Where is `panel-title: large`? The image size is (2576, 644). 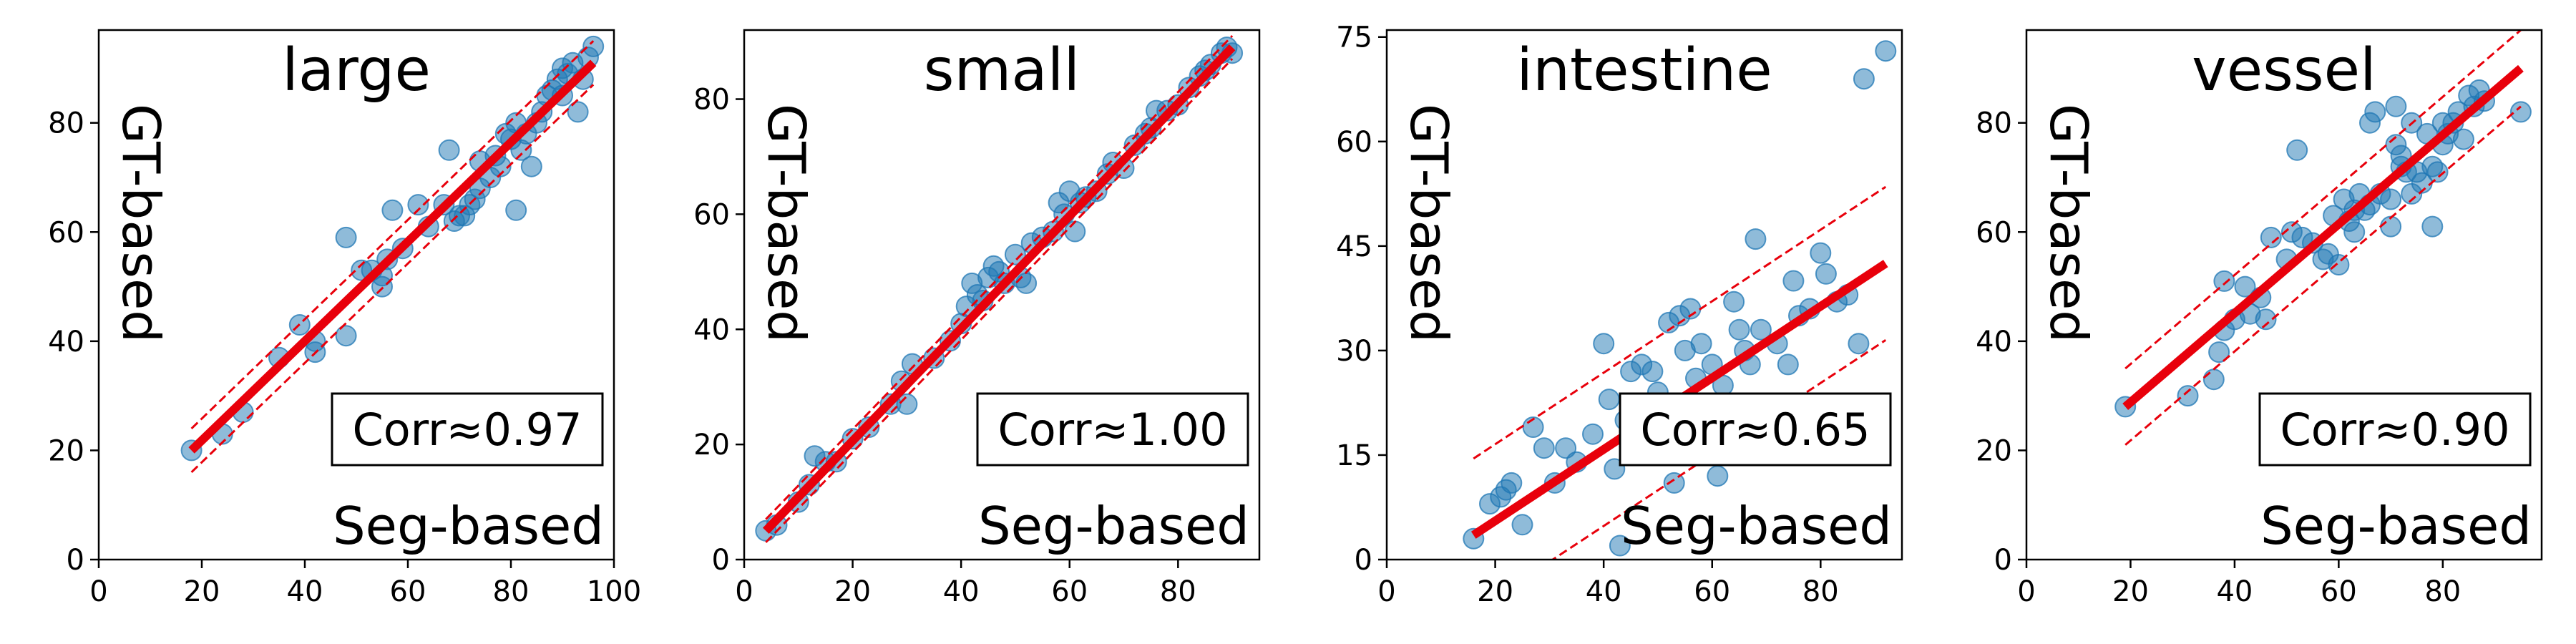
panel-title: large is located at coordinates (356, 70).